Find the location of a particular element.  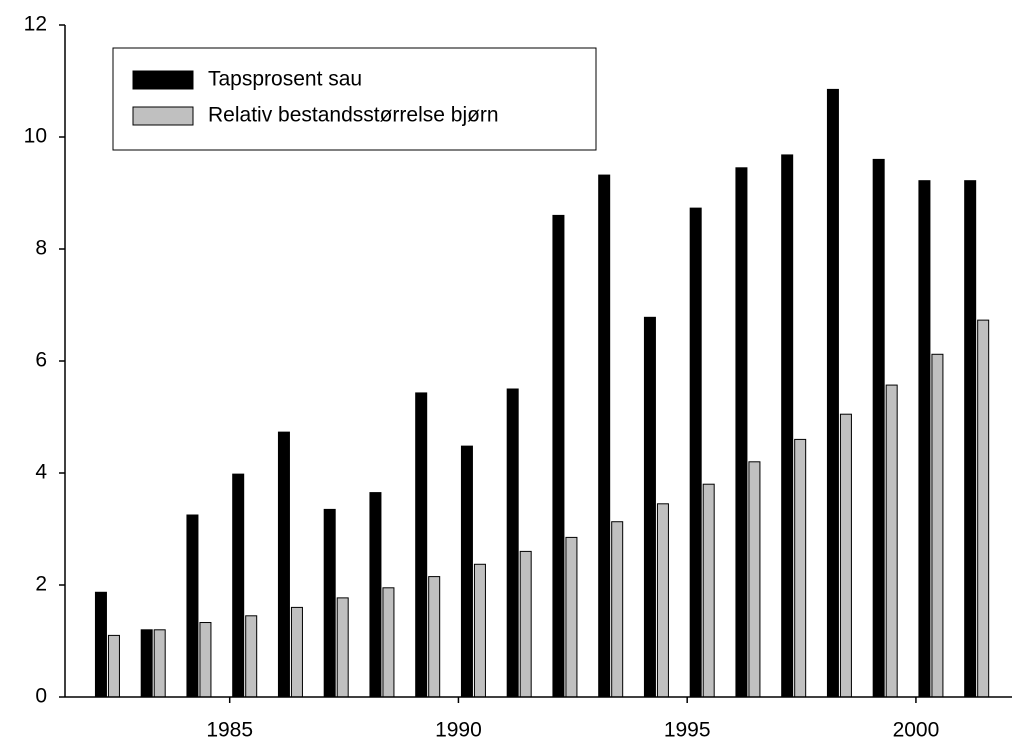

y-tick-label: 6 is located at coordinates (41, 360).